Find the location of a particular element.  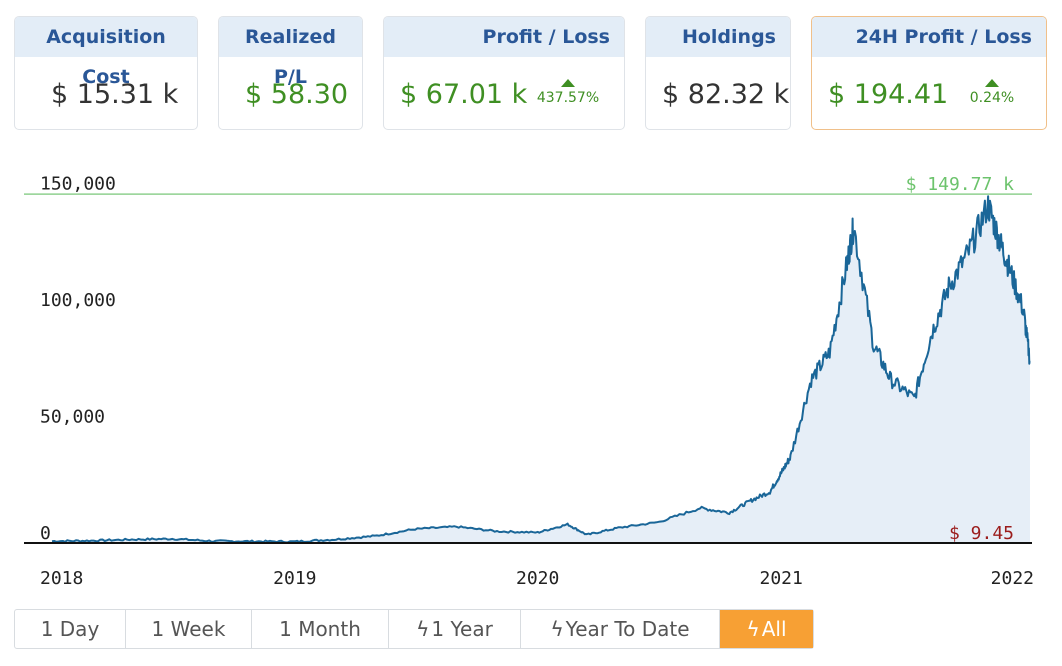

range-all-button: ϟ All is located at coordinates (766, 629).